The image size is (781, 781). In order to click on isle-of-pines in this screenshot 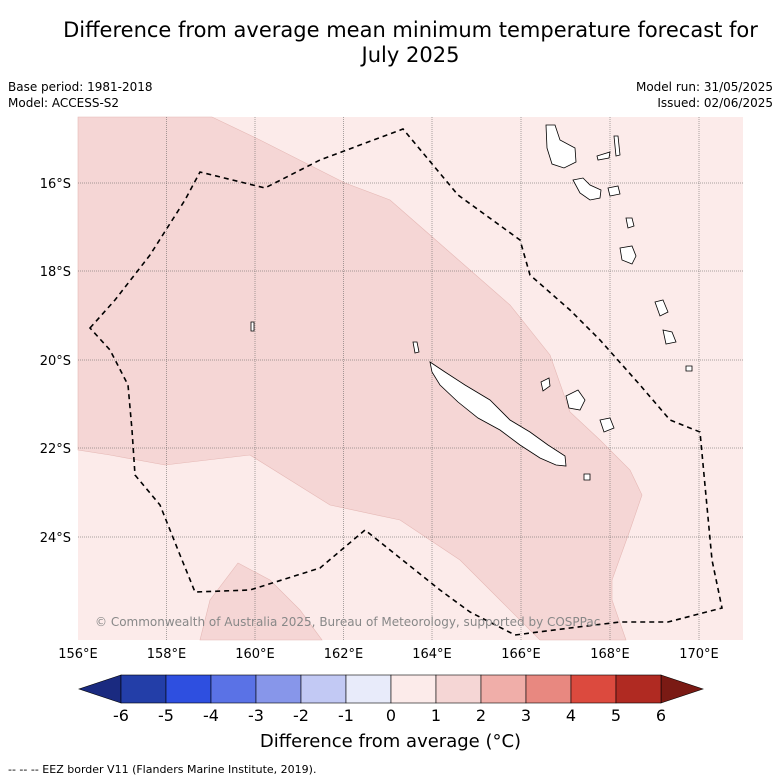, I will do `click(587, 477)`.